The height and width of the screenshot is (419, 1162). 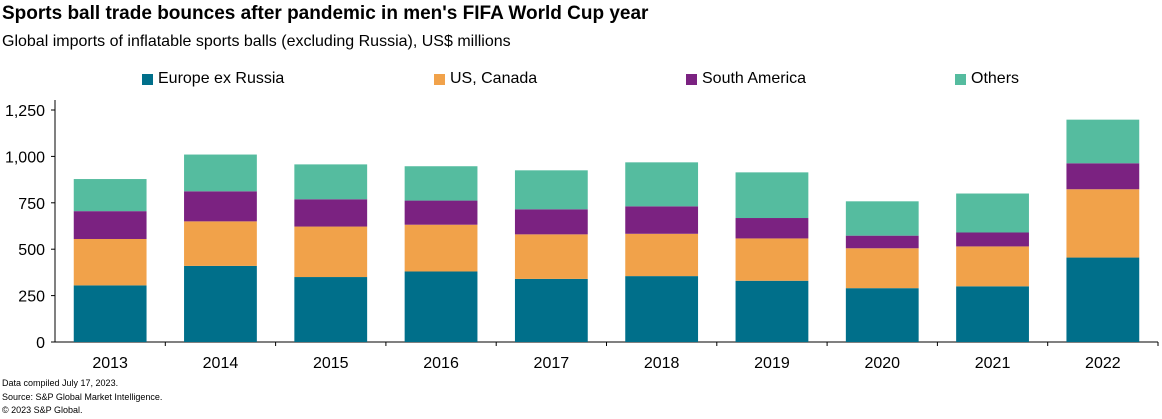 I want to click on legend-swatch-us-canada, so click(x=439, y=79).